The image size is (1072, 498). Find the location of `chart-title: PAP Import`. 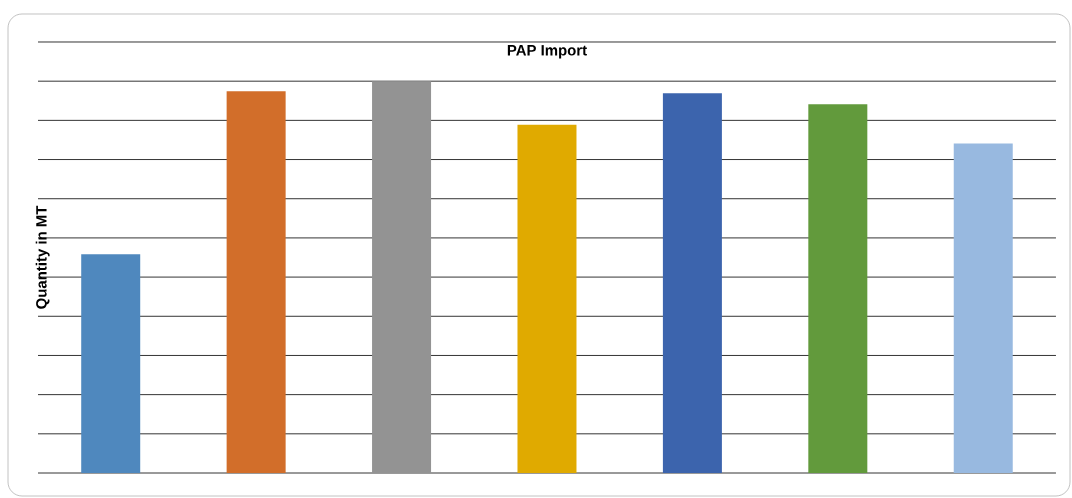

chart-title: PAP Import is located at coordinates (547, 52).